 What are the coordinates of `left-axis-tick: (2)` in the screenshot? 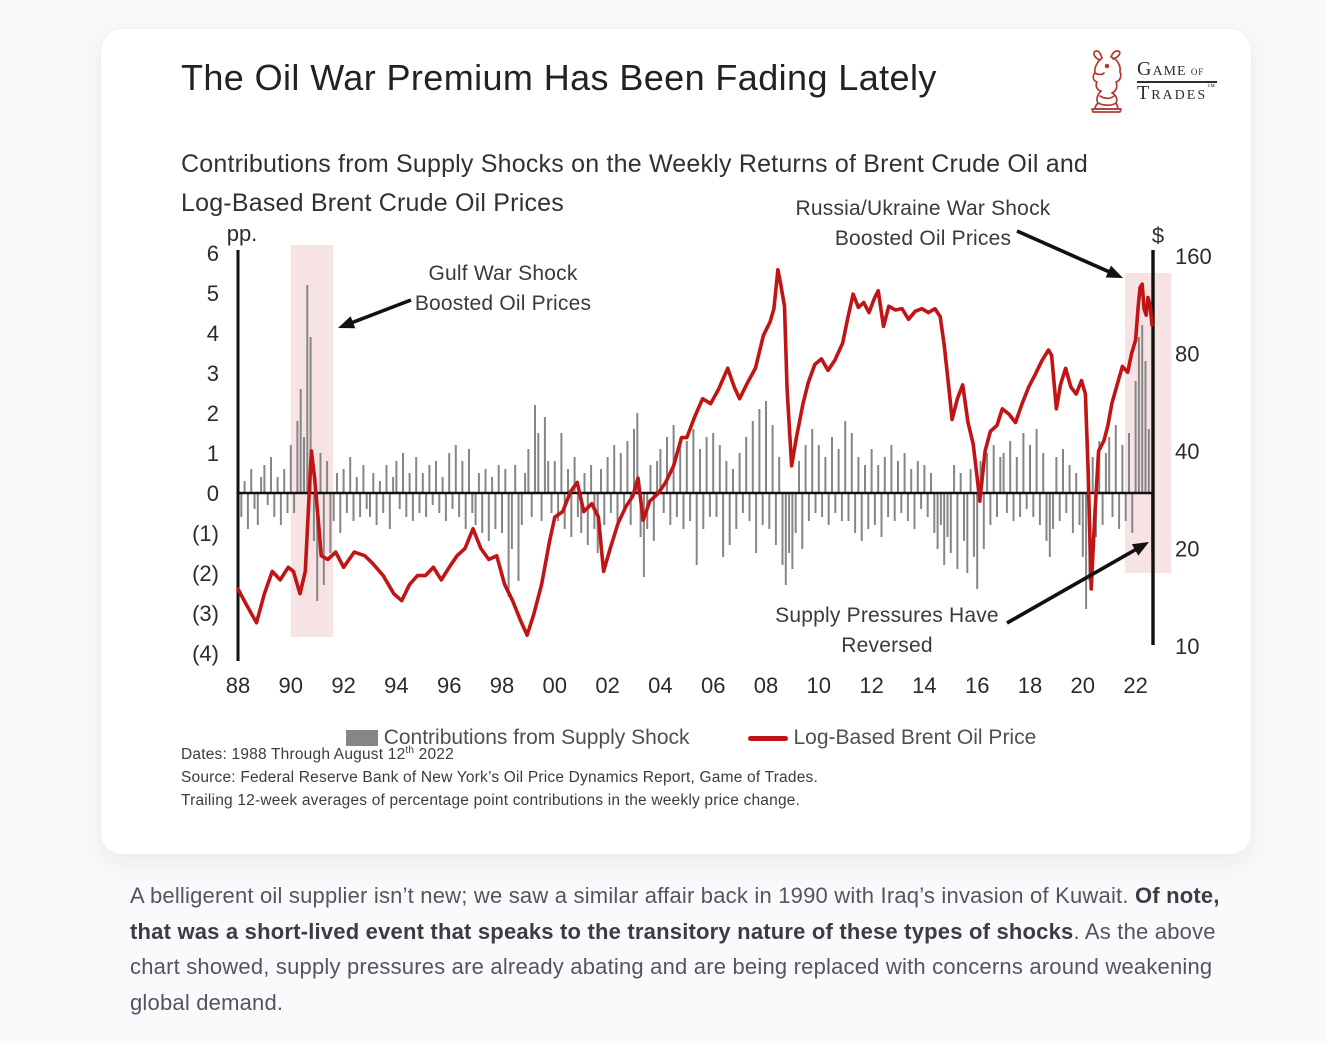 It's located at (205, 573).